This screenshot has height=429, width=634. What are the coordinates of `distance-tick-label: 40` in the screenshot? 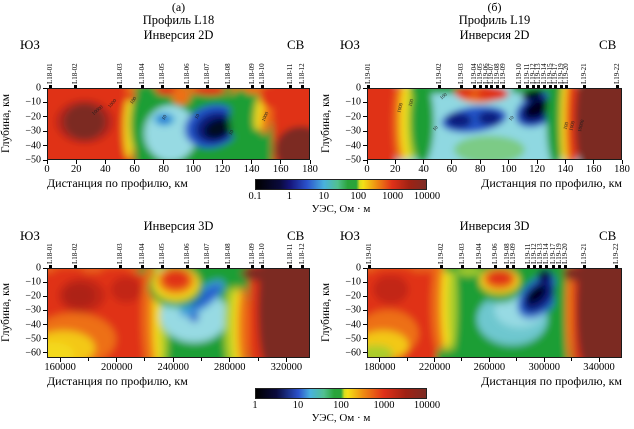 It's located at (105, 169).